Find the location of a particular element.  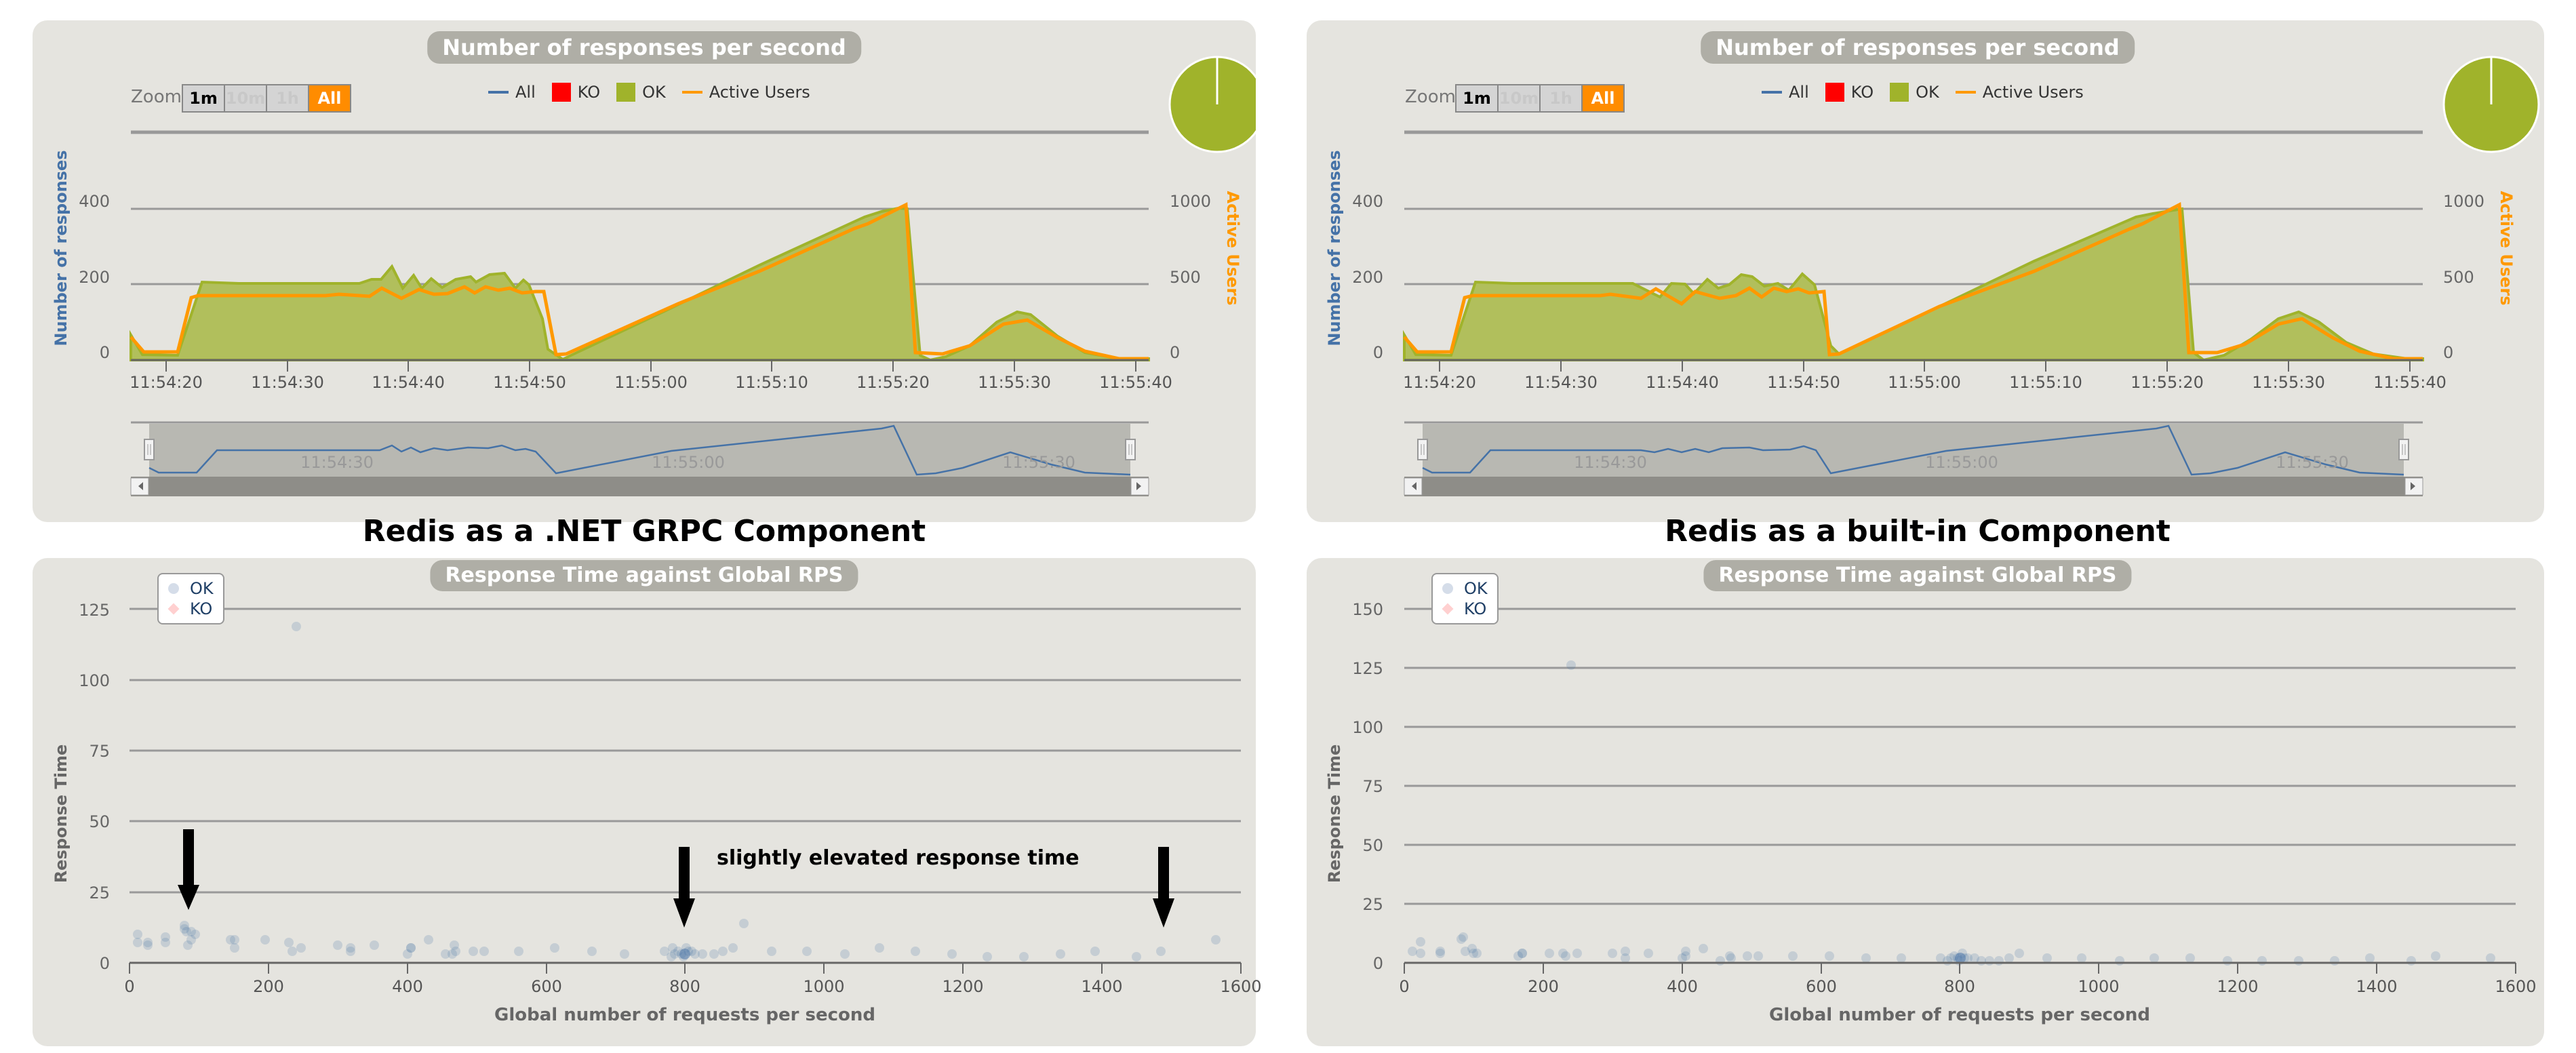

y-right-tick: 1000 is located at coordinates (1190, 201).